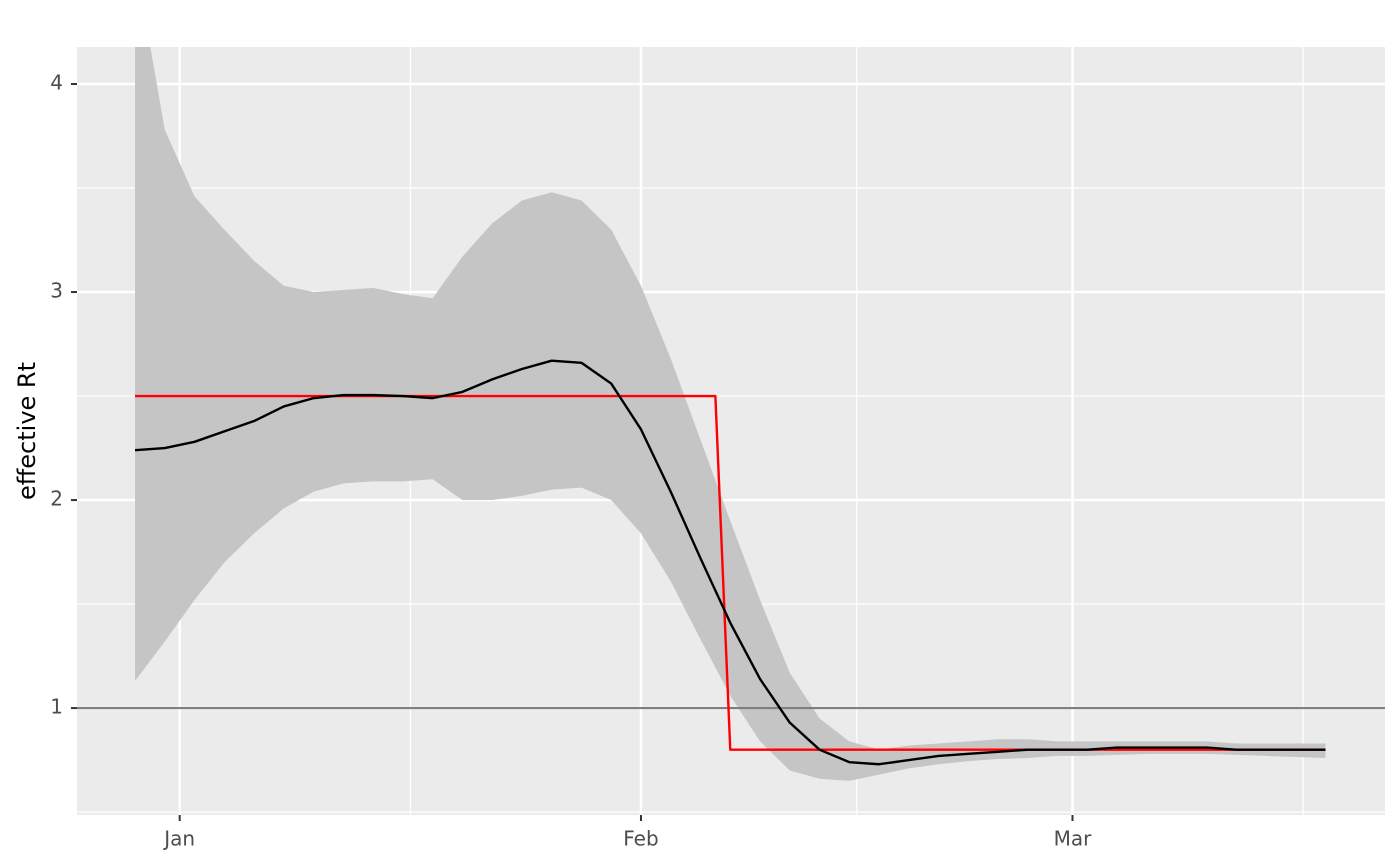 The height and width of the screenshot is (866, 1400). Describe the element at coordinates (1073, 839) in the screenshot. I see `x-tick-label: Mar` at that location.